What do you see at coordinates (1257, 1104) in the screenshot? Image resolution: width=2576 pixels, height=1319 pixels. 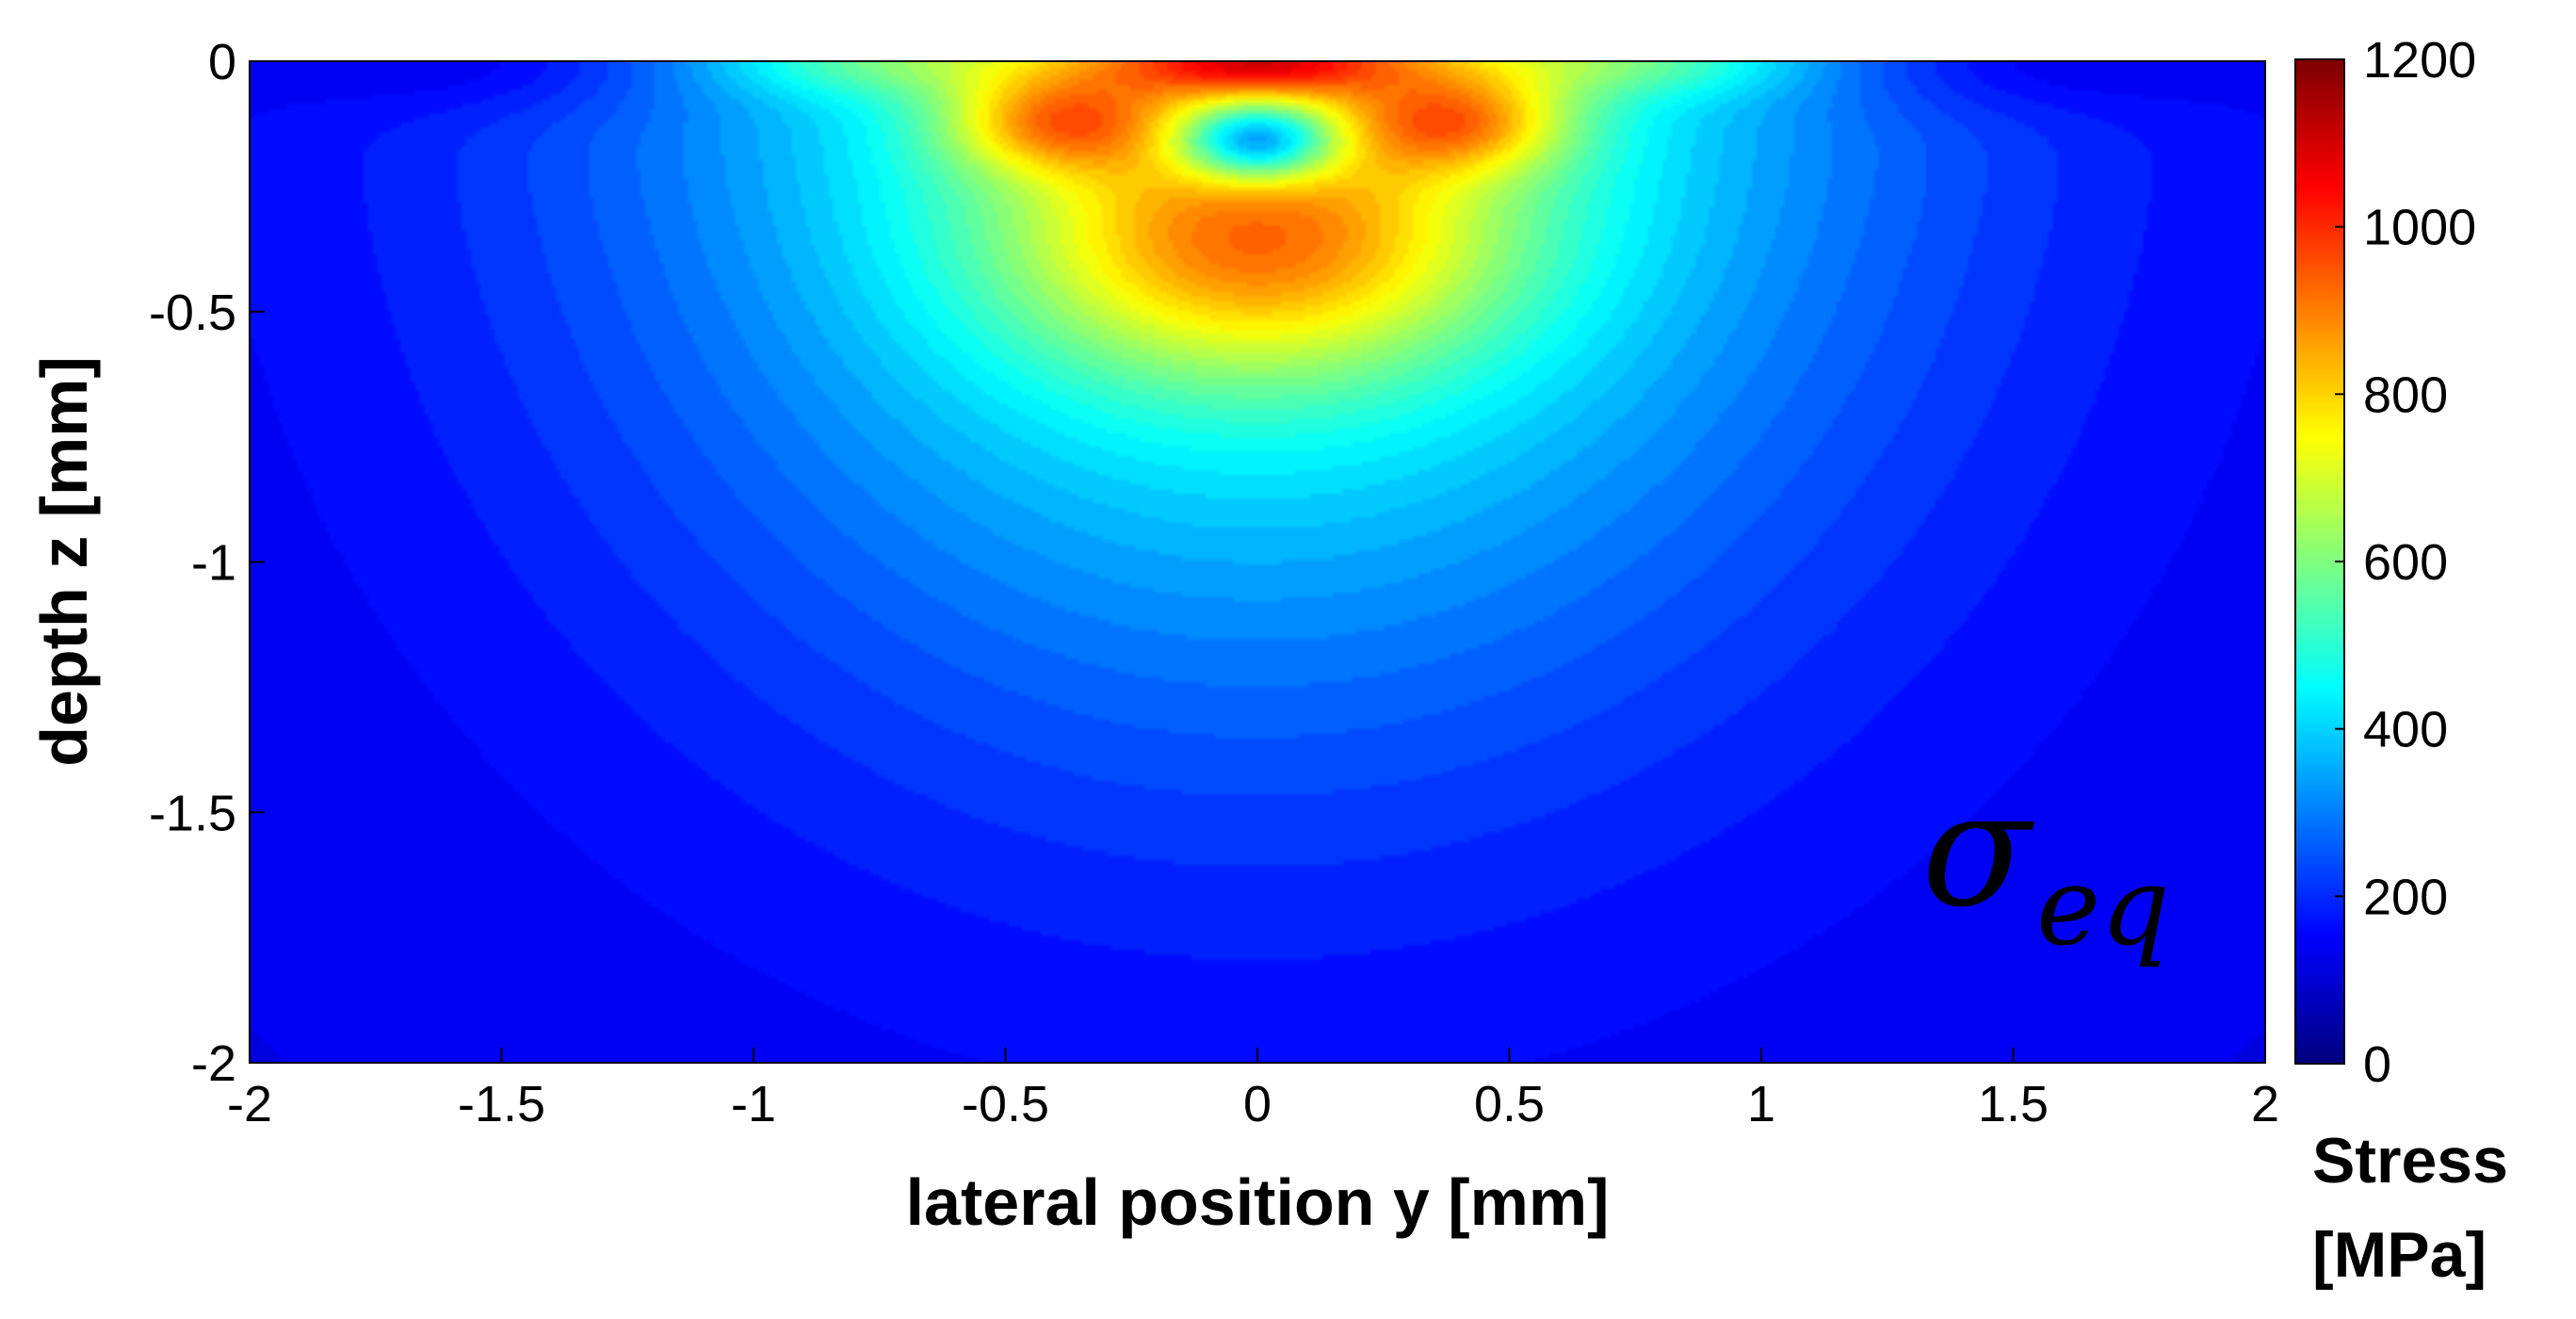 I see `x-tick-label: 0` at bounding box center [1257, 1104].